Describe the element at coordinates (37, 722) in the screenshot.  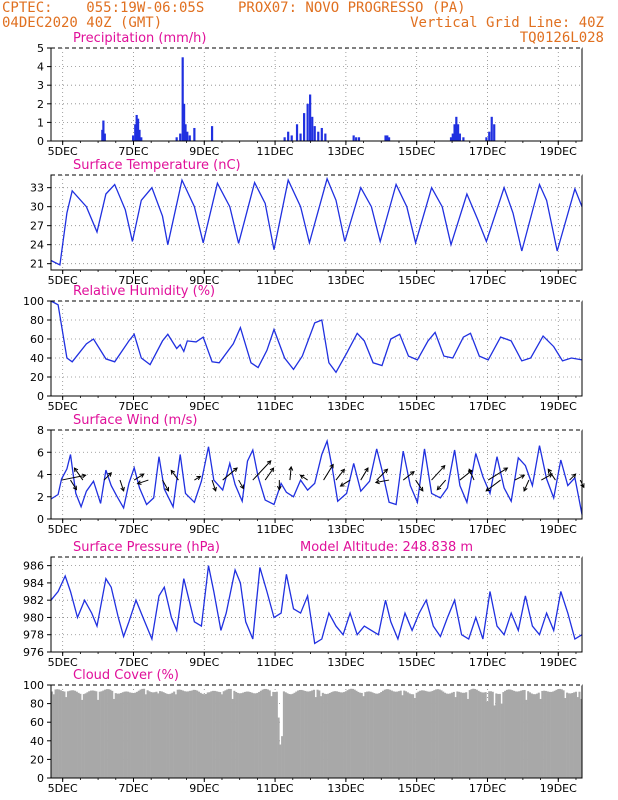
I see `y-tick-label: 60` at that location.